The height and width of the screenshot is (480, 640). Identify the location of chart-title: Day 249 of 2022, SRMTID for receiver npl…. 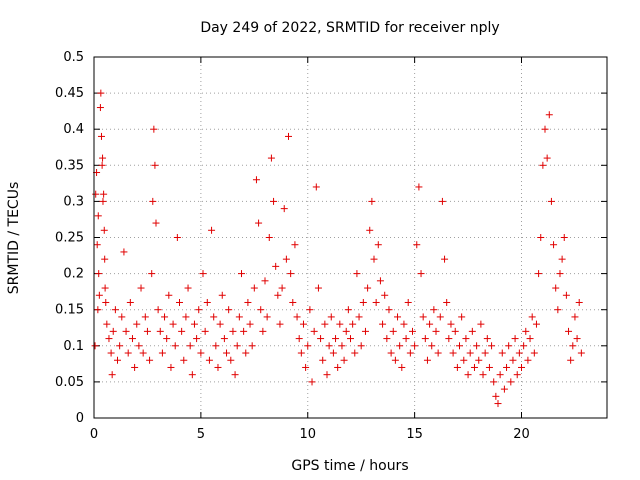
(349, 28).